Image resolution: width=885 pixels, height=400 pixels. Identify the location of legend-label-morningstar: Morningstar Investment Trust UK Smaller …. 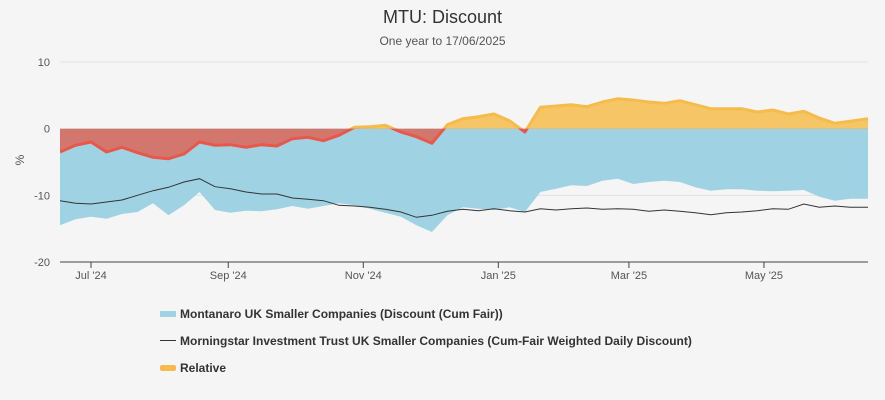
(436, 340).